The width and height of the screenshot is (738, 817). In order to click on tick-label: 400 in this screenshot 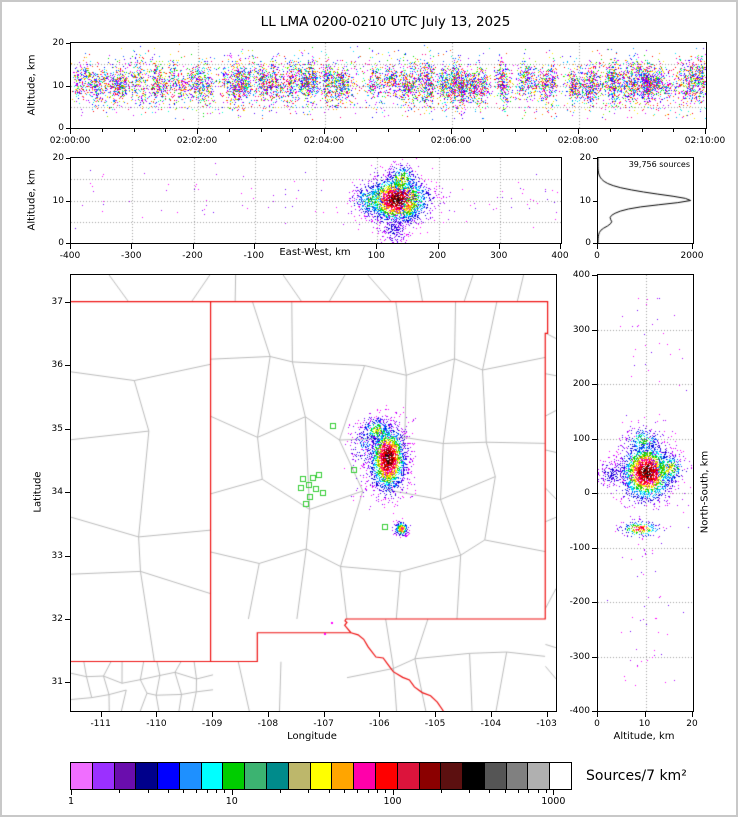, I will do `click(581, 275)`.